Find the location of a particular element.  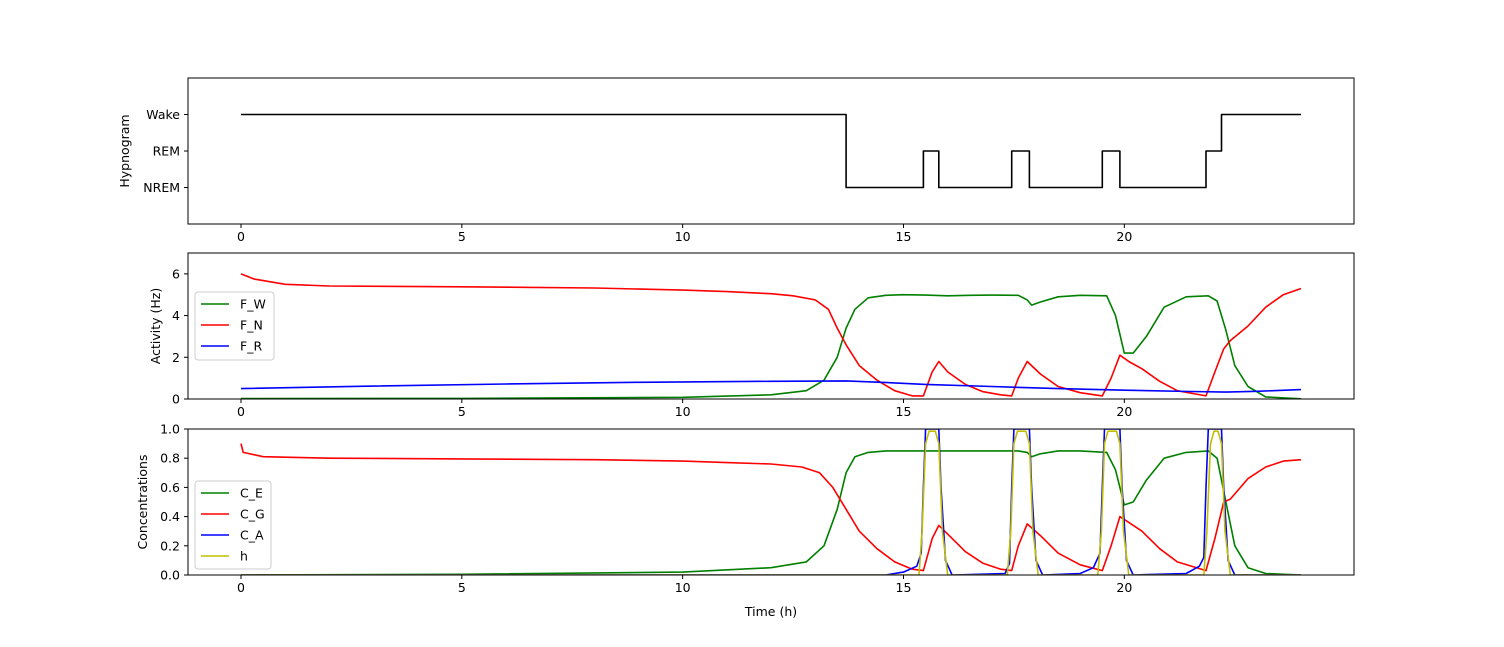

panel-activity-xtick-label: 10 is located at coordinates (683, 411).